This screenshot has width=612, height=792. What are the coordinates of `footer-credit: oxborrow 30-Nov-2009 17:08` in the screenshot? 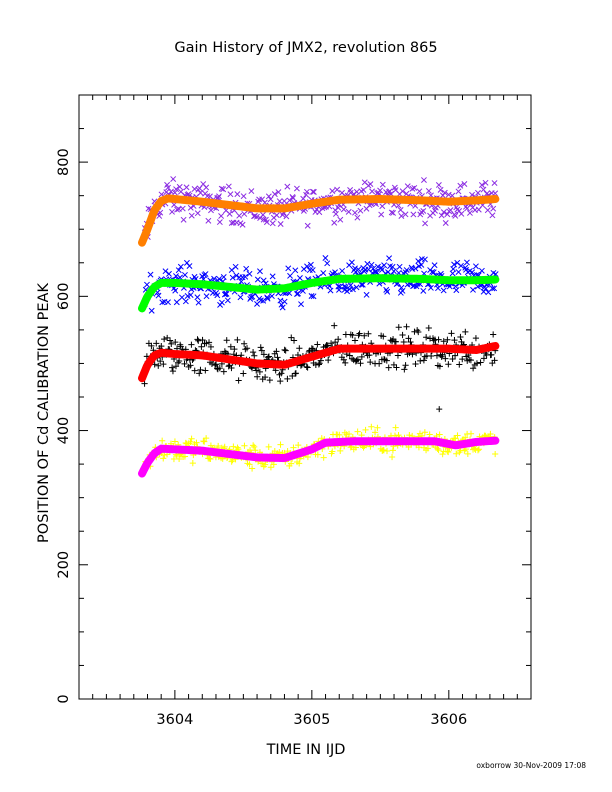 It's located at (531, 765).